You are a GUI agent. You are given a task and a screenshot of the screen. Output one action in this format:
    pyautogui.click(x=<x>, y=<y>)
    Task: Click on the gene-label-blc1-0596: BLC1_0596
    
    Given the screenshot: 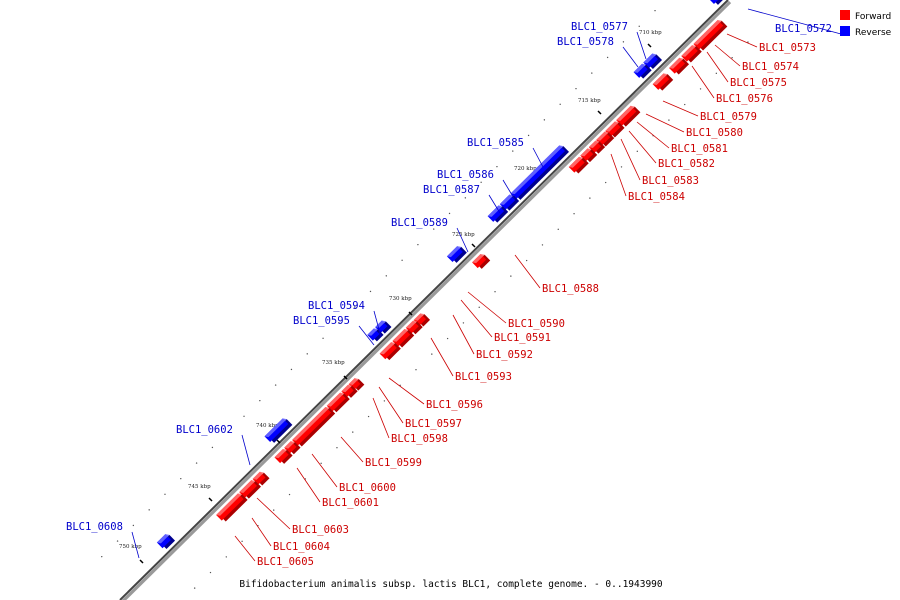 What is the action you would take?
    pyautogui.click(x=454, y=405)
    